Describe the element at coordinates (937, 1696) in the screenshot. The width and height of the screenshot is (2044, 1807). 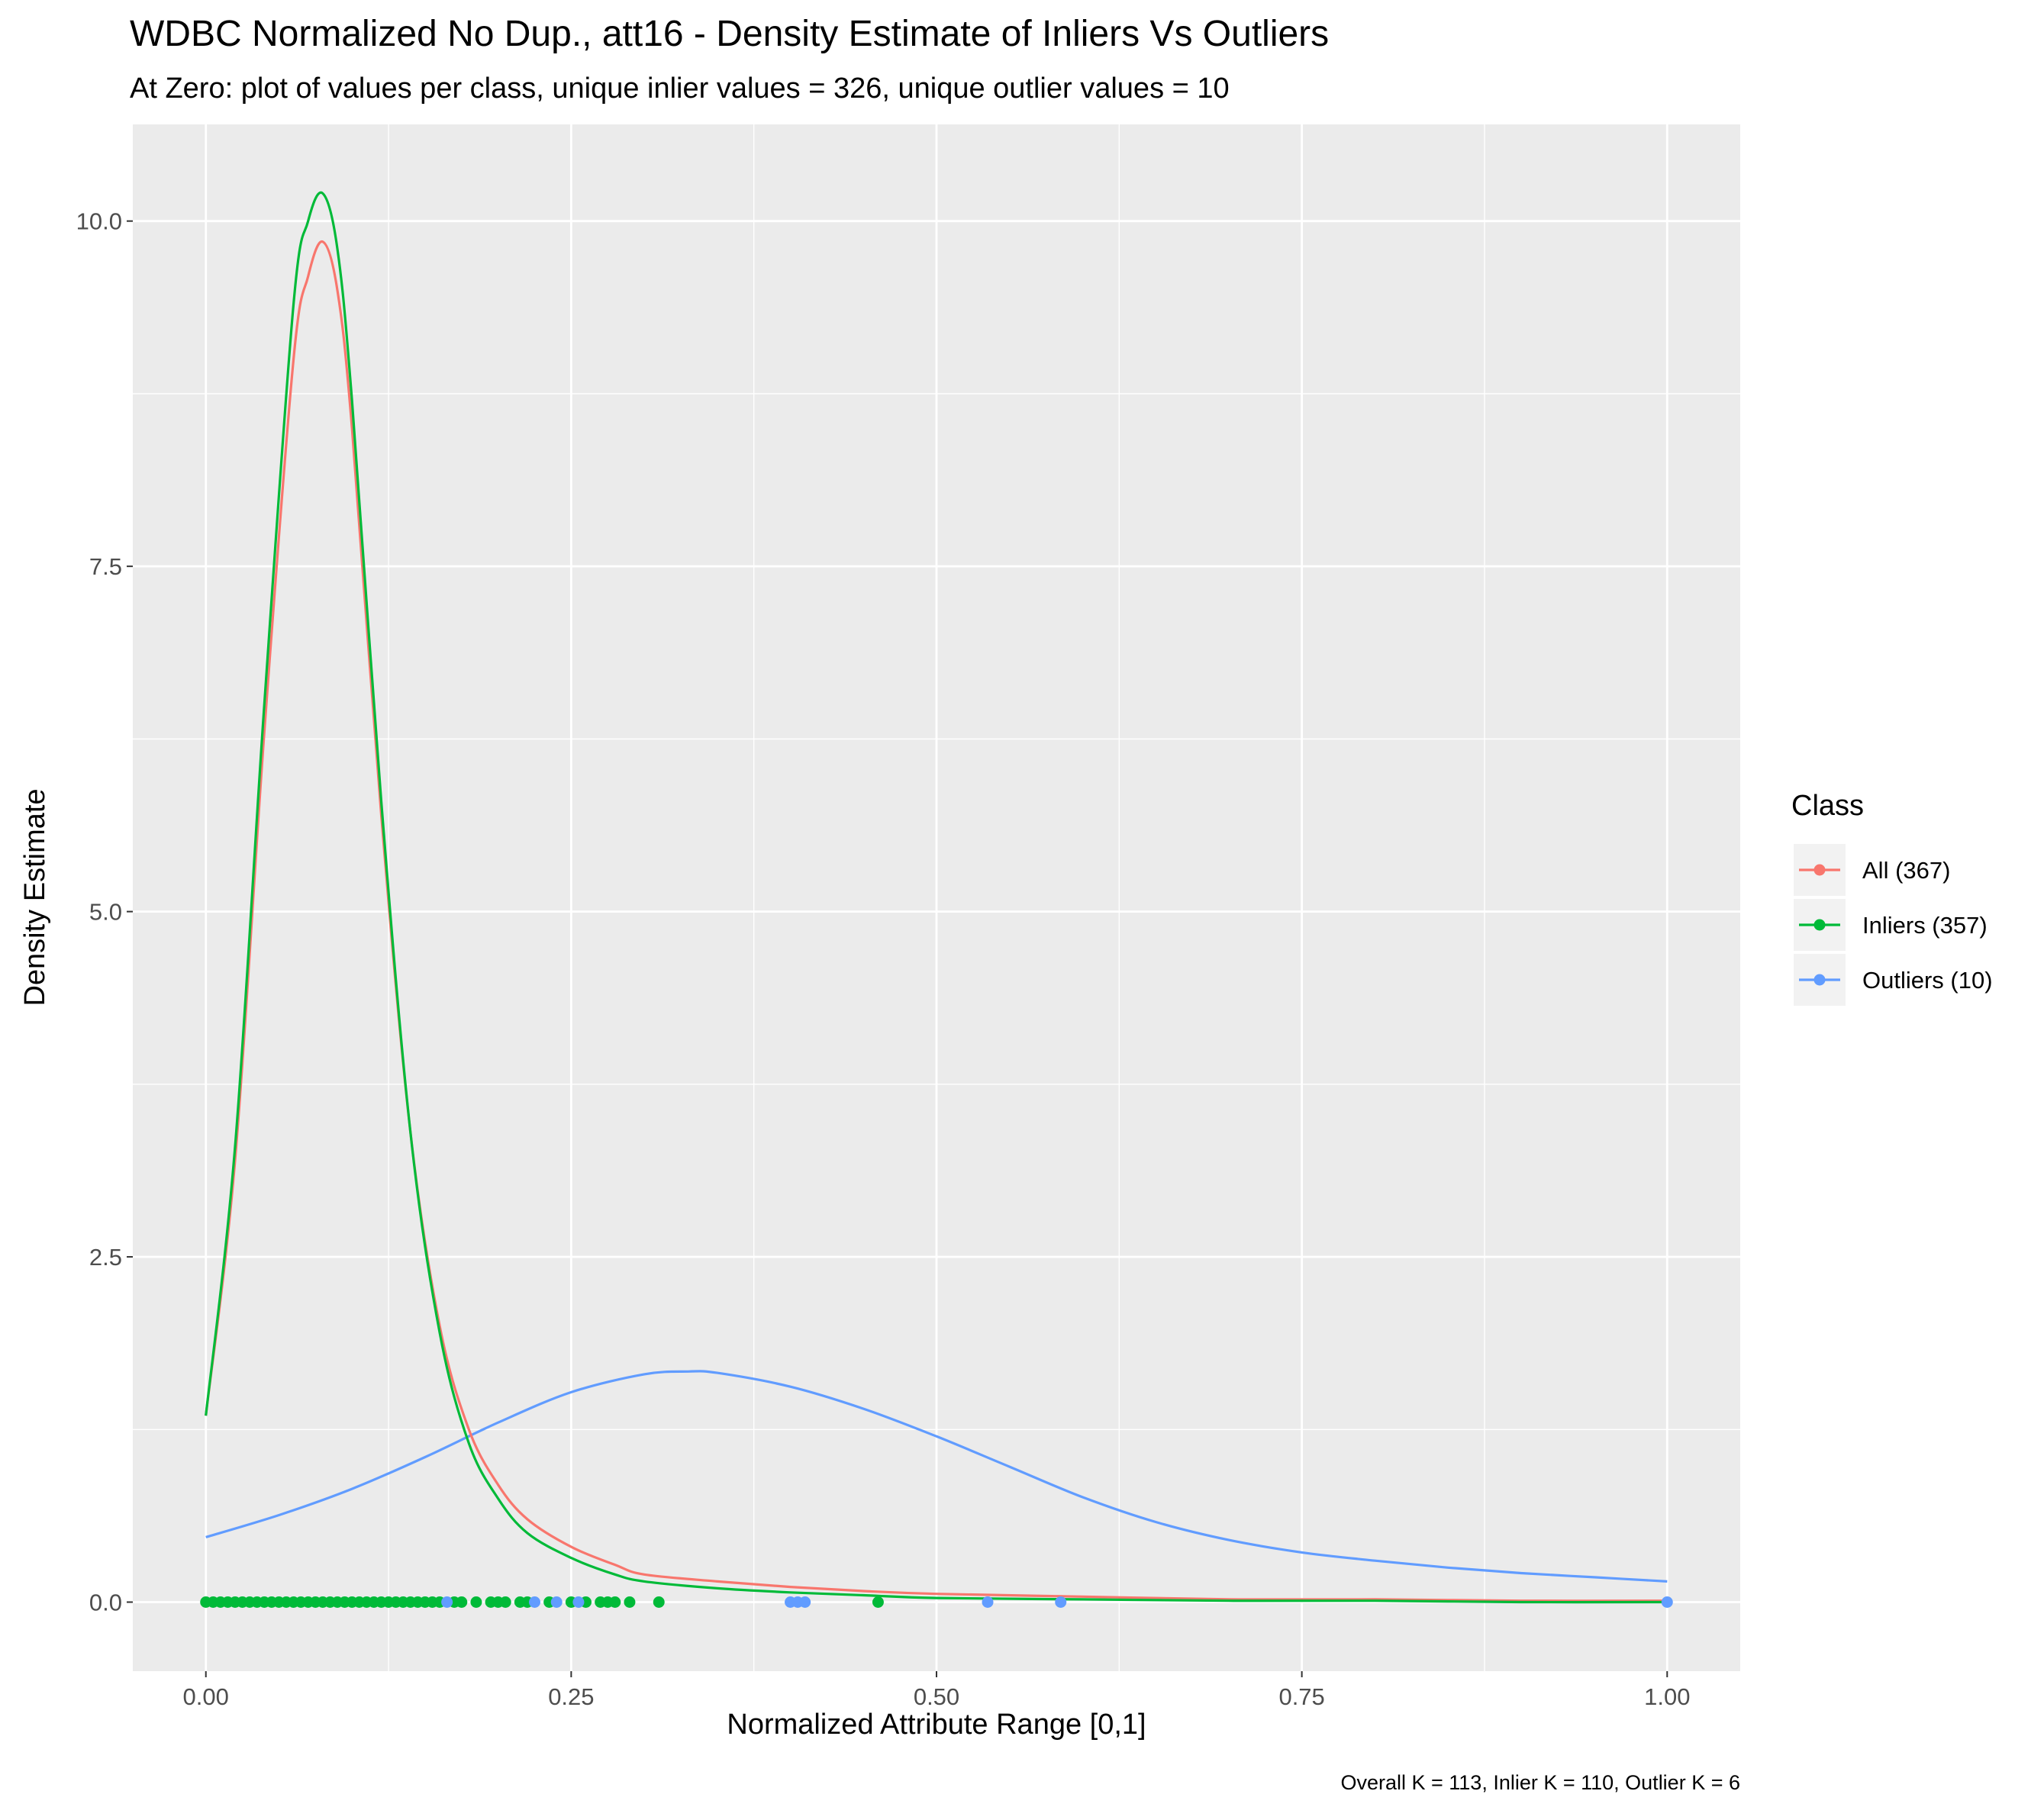
I see `x-tick-label: 0.50` at that location.